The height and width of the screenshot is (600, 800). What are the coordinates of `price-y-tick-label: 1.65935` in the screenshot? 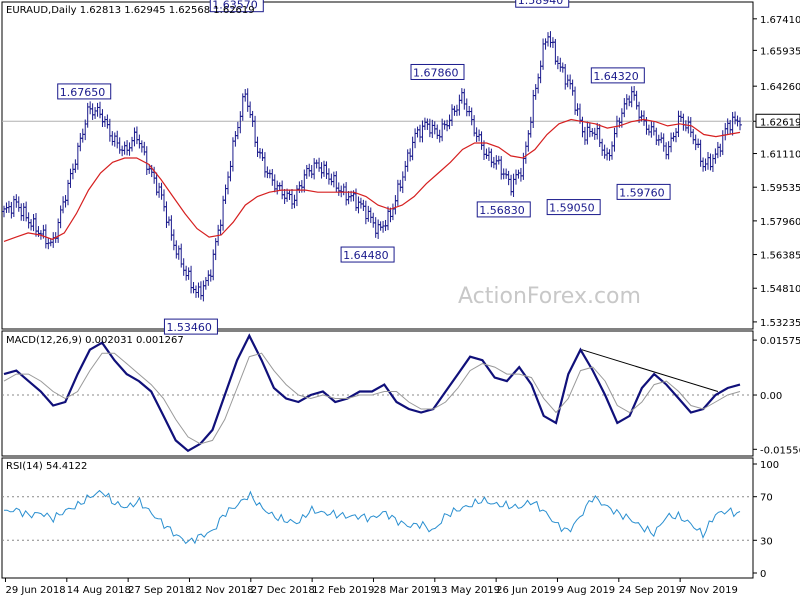 It's located at (780, 51).